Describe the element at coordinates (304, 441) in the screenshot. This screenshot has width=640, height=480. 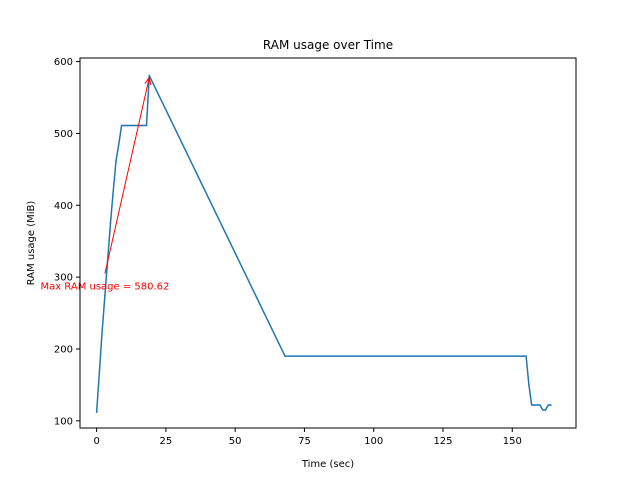
I see `x-tick-label: 75` at that location.